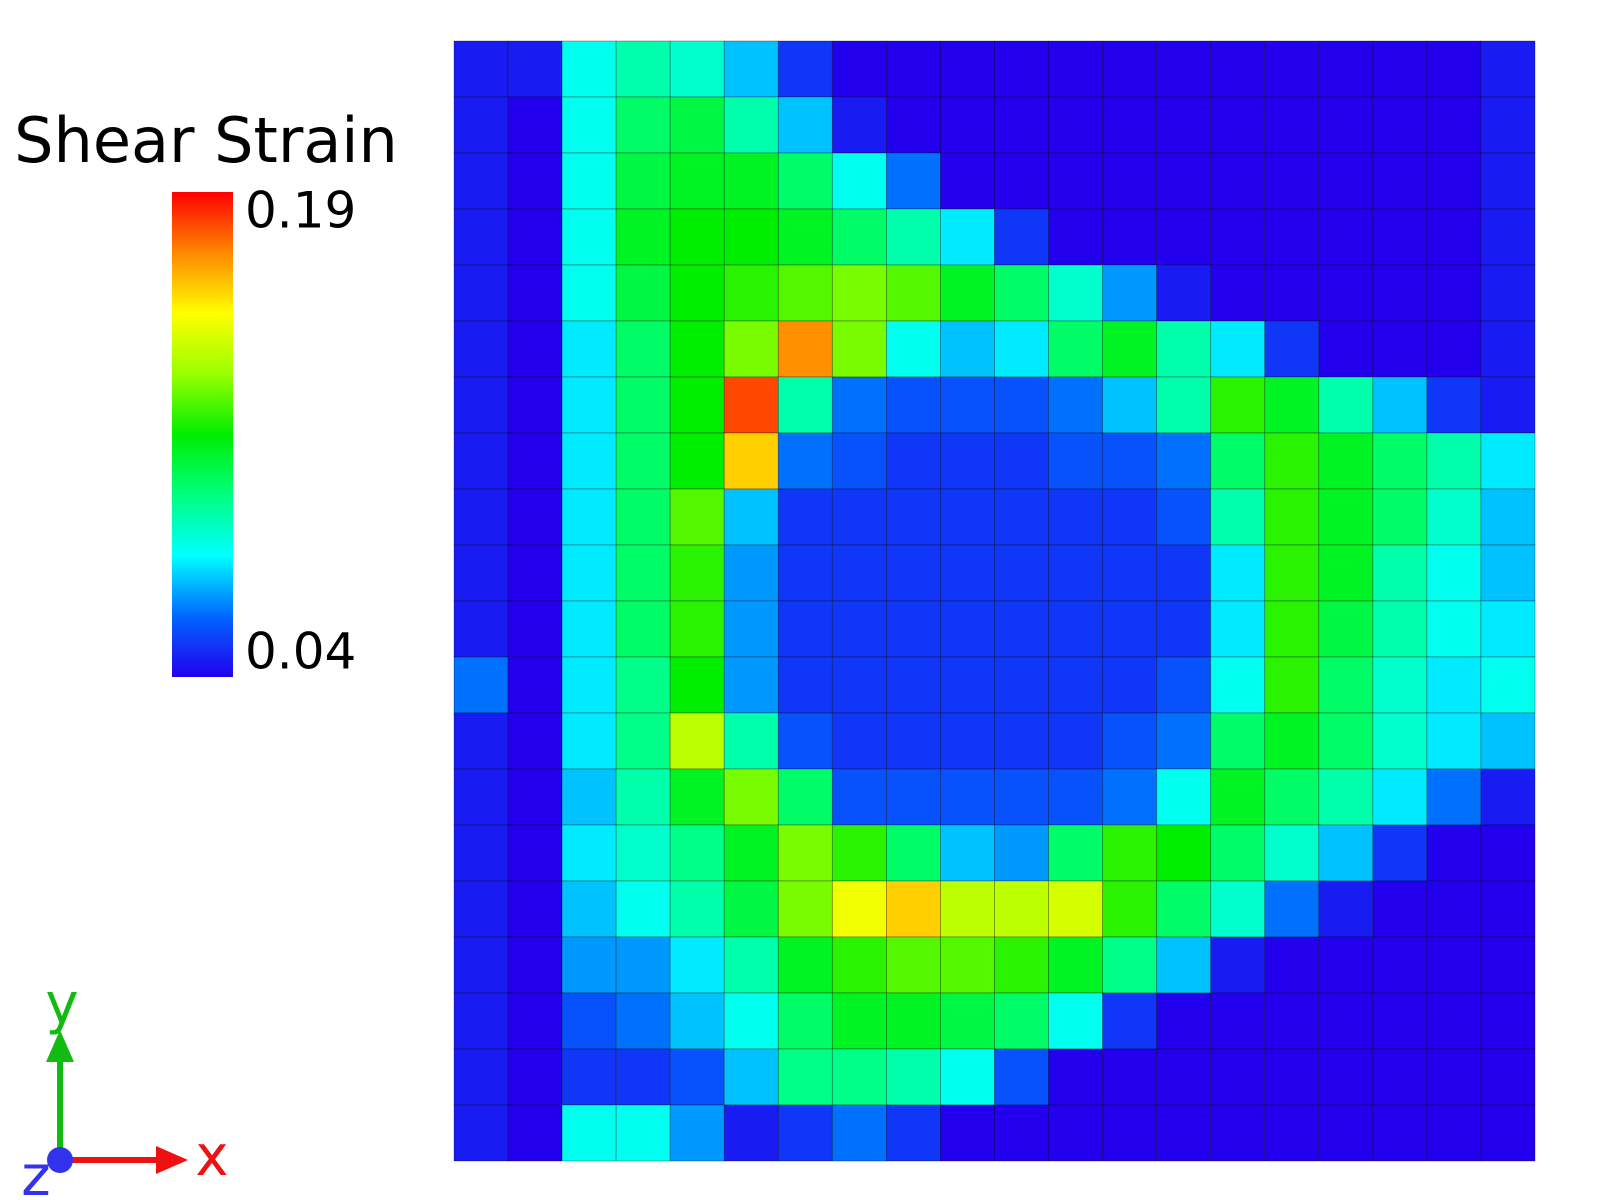 The image size is (1600, 1200). I want to click on colorbar-tick-label: 0.19, so click(300, 211).